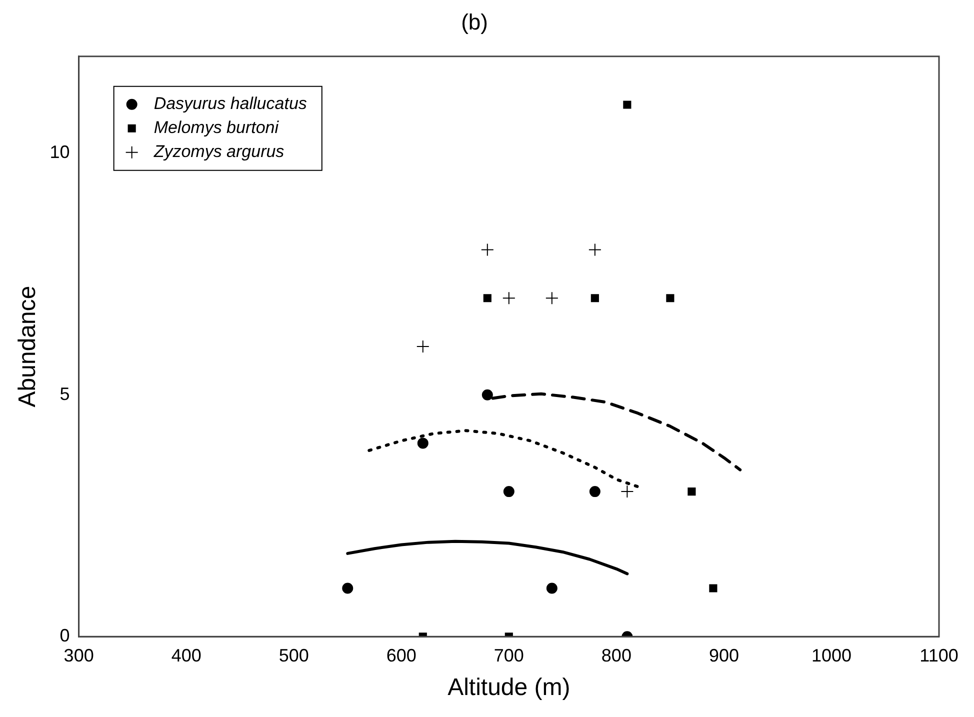 The height and width of the screenshot is (717, 974). I want to click on x-tick-label: 900, so click(723, 655).